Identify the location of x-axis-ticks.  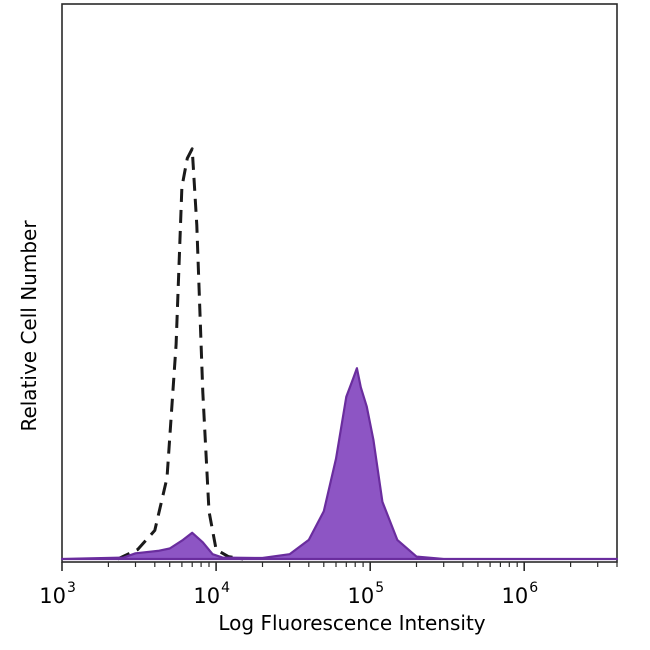
(339, 566).